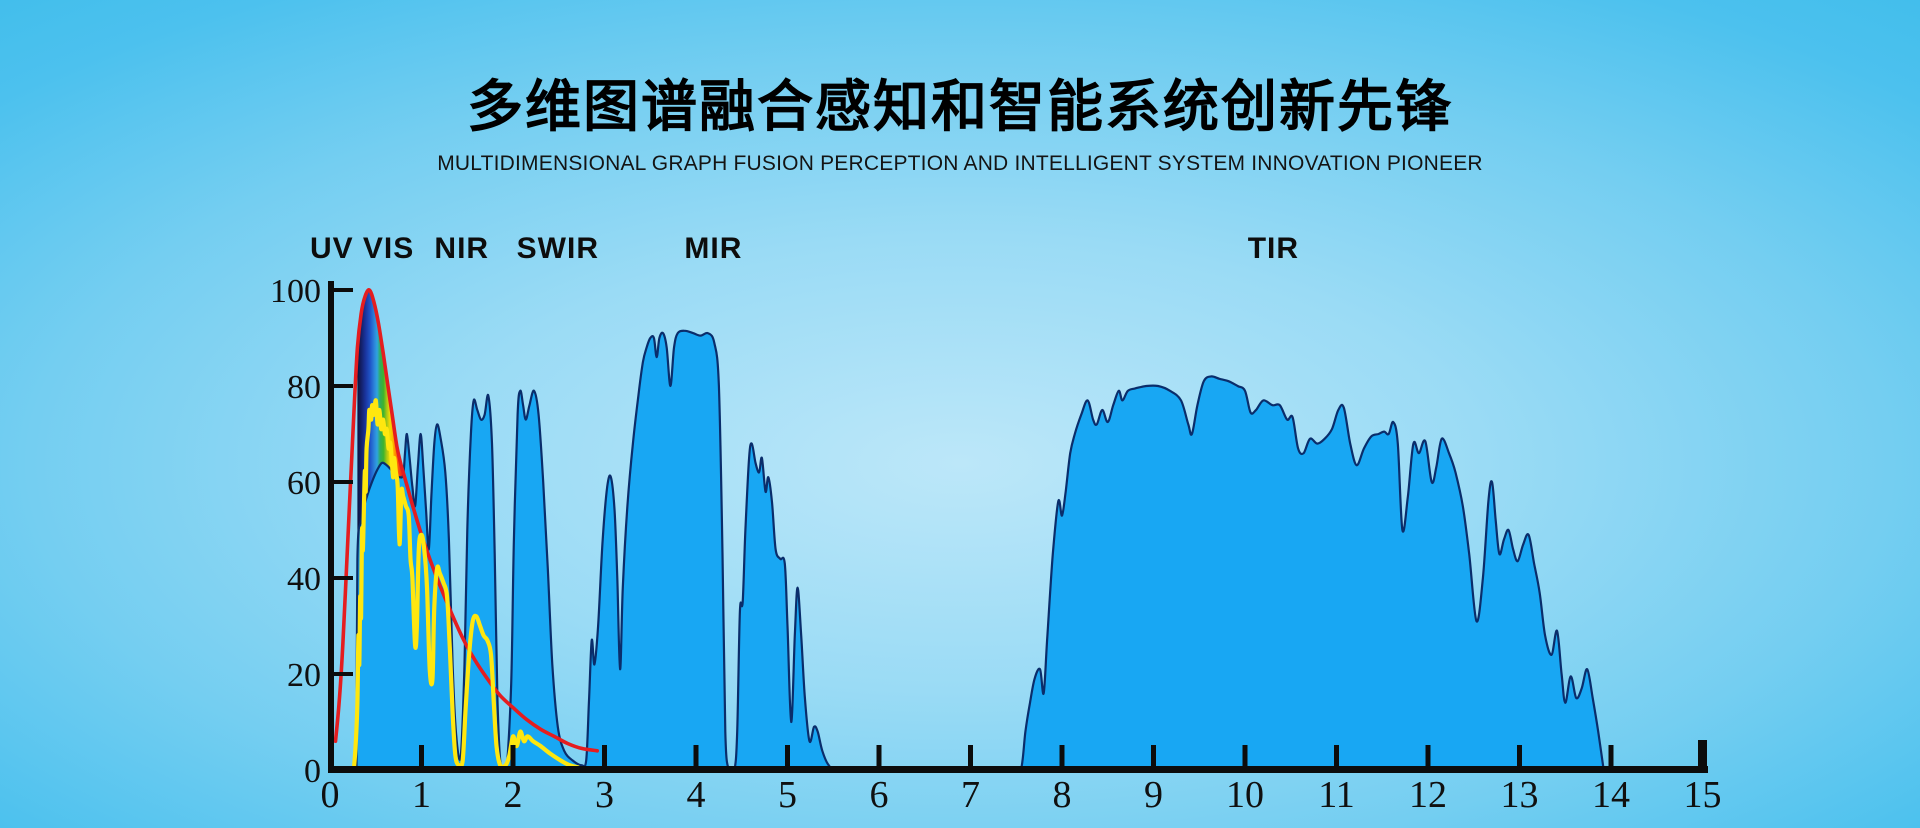  I want to click on band-label-swir: SWIR, so click(558, 248).